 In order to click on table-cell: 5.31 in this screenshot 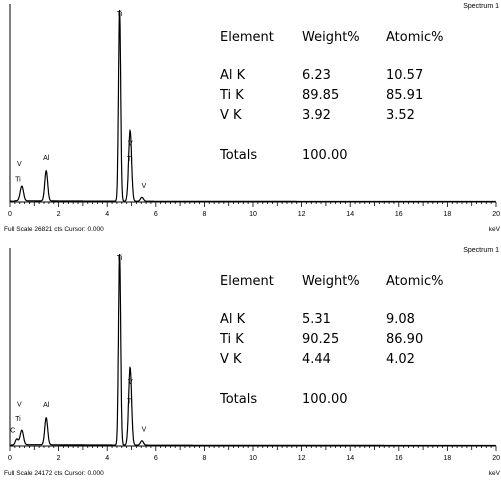, I will do `click(316, 319)`.